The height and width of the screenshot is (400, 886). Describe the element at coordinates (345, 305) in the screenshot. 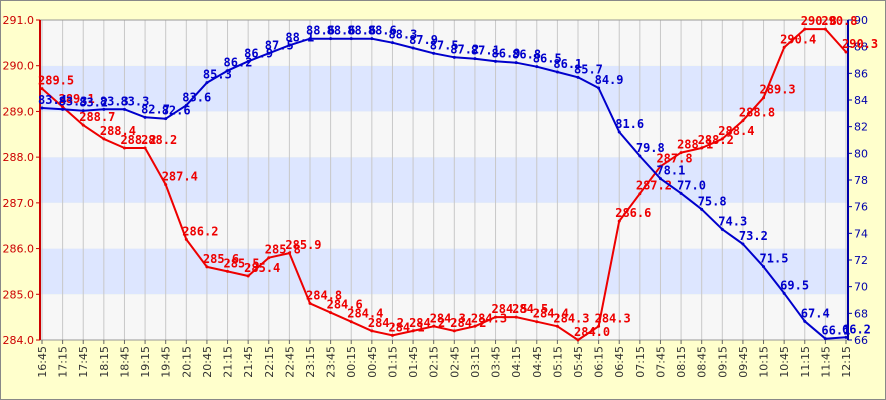

I see `pressure-data-label: 284.6` at that location.